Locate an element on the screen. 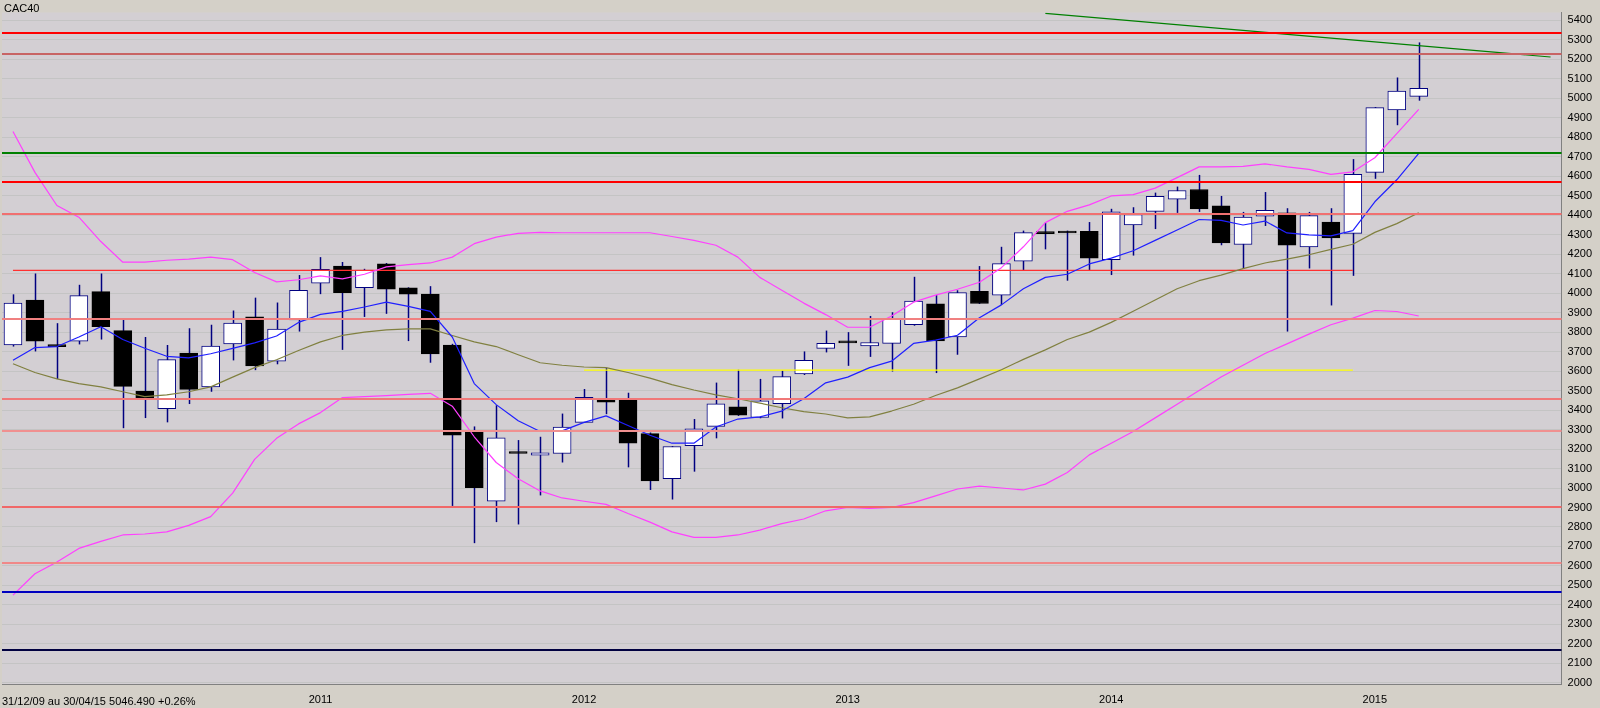 The height and width of the screenshot is (708, 1600). y-tick-label: 4200 is located at coordinates (1580, 253).